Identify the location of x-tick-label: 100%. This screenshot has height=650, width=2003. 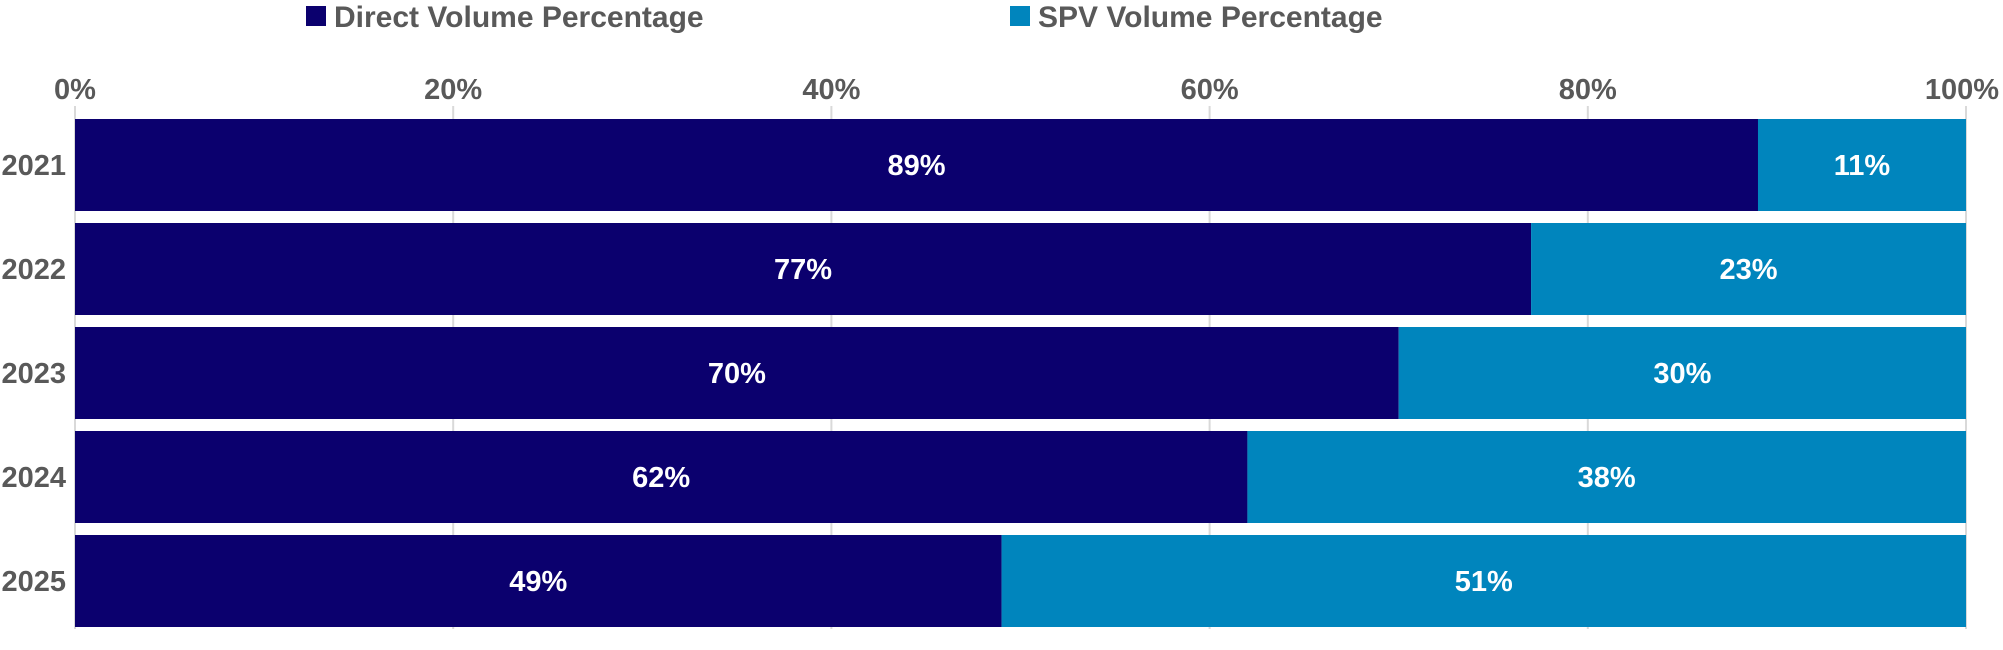
(1962, 90).